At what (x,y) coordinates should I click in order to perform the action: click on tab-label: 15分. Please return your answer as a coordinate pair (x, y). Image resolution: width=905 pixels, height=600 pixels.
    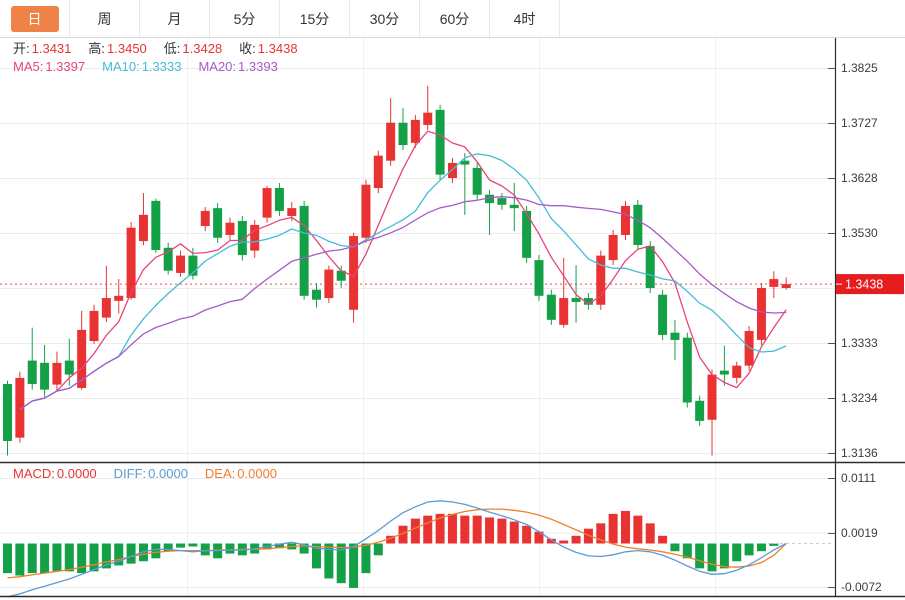
    Looking at the image, I should click on (314, 18).